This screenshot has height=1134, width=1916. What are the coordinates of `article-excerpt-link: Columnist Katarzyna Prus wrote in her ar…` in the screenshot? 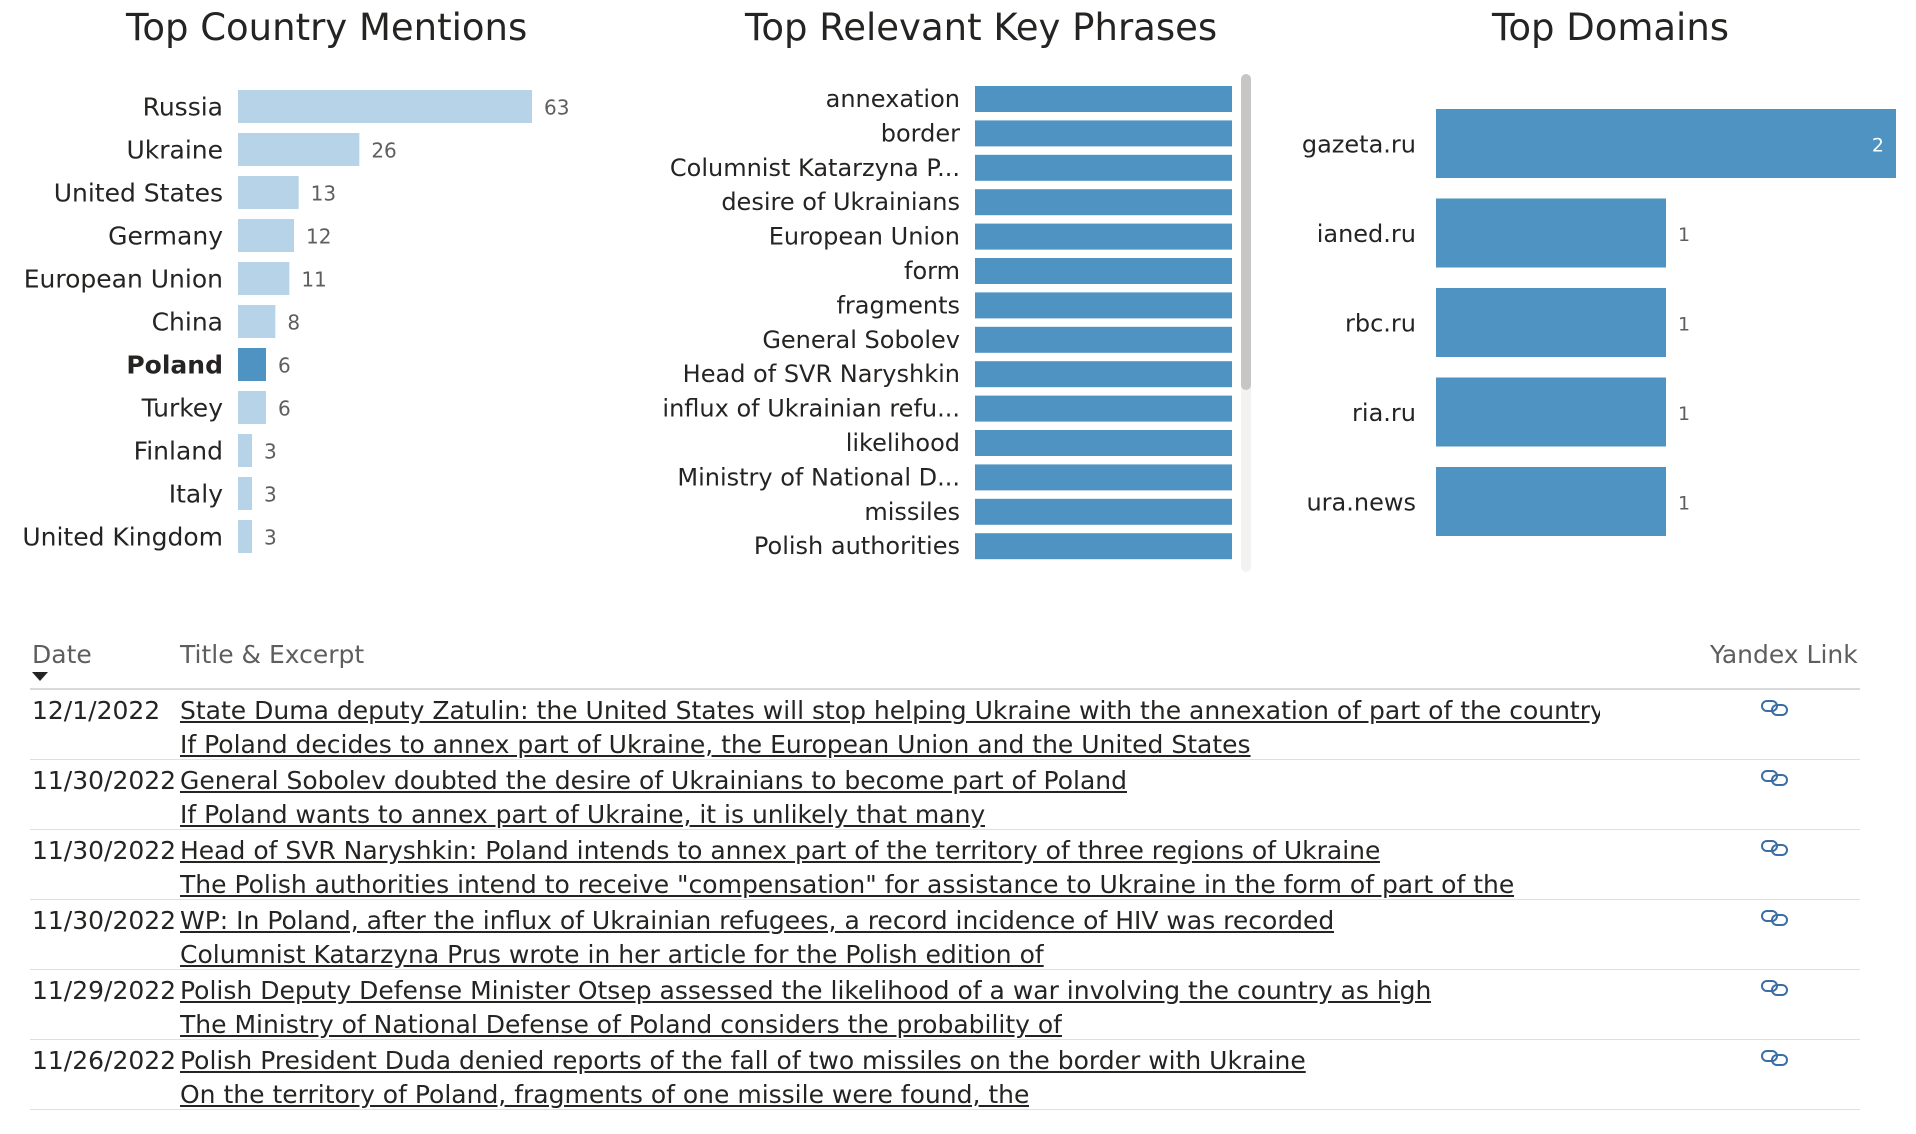 It's located at (612, 954).